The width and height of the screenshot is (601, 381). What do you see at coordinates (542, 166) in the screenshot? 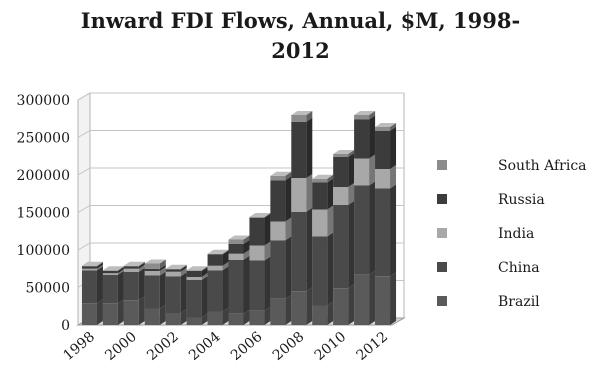
I see `legend-label: South Africa` at bounding box center [542, 166].